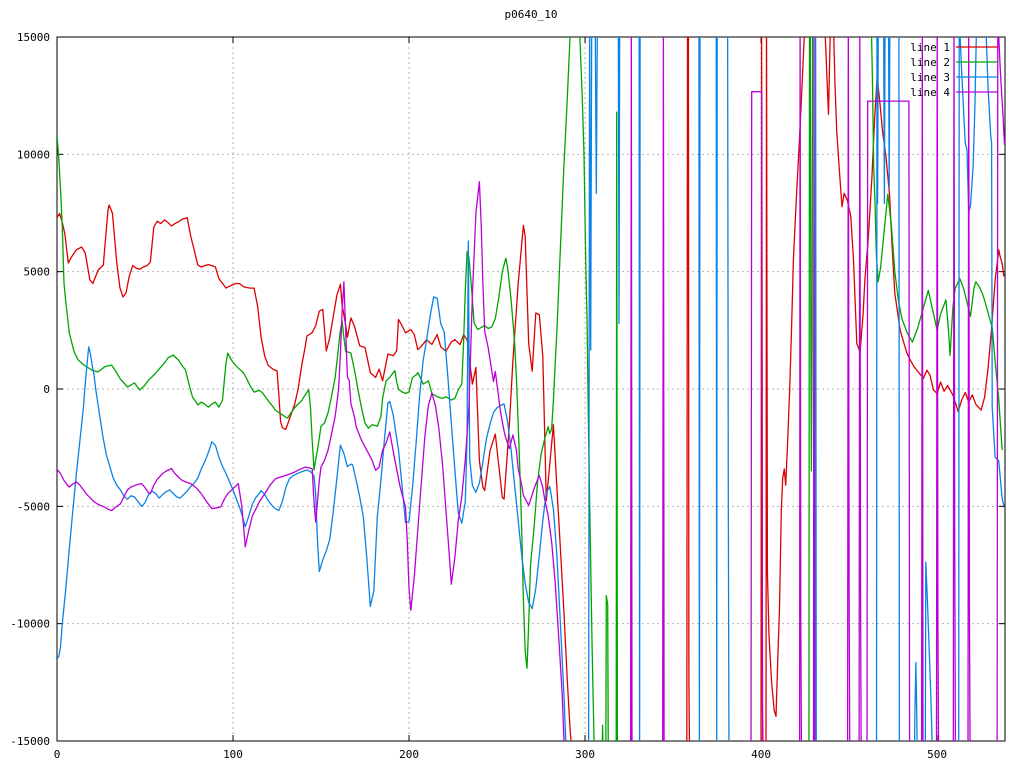  I want to click on y-tick-label: 10000, so click(33, 154).